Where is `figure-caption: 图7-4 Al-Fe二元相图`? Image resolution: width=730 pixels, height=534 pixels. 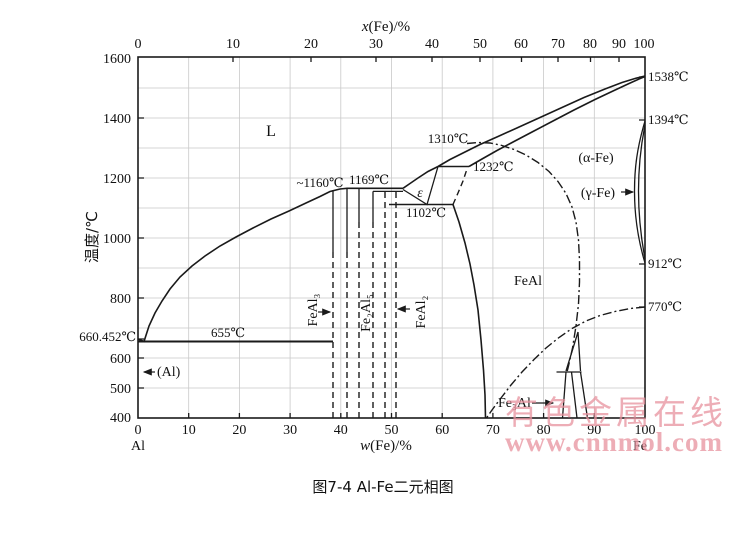 figure-caption: 图7-4 Al-Fe二元相图 is located at coordinates (382, 487).